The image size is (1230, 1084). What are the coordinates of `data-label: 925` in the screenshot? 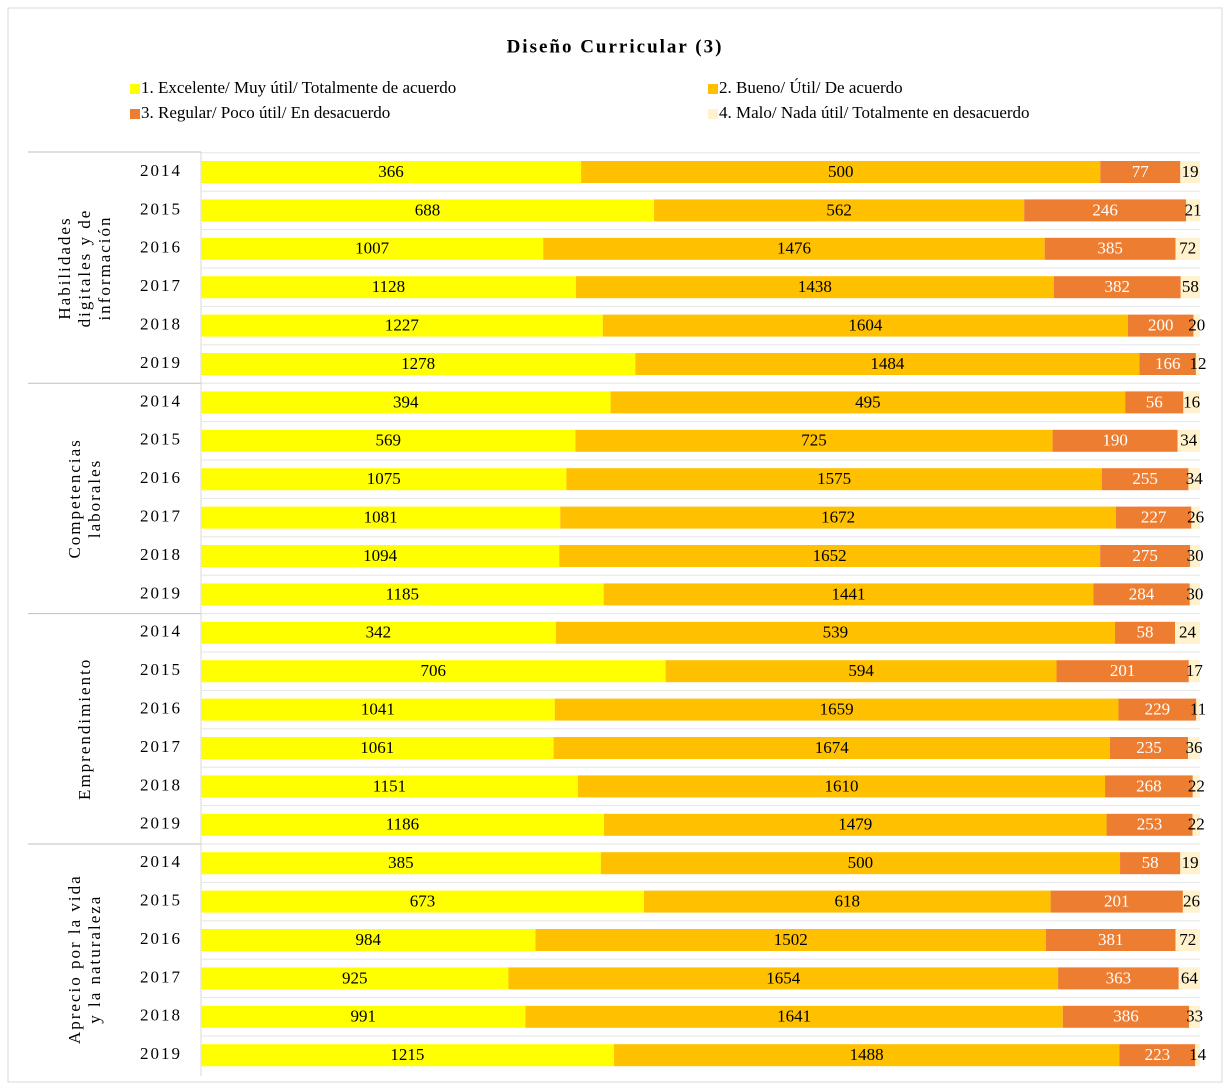 It's located at (355, 977).